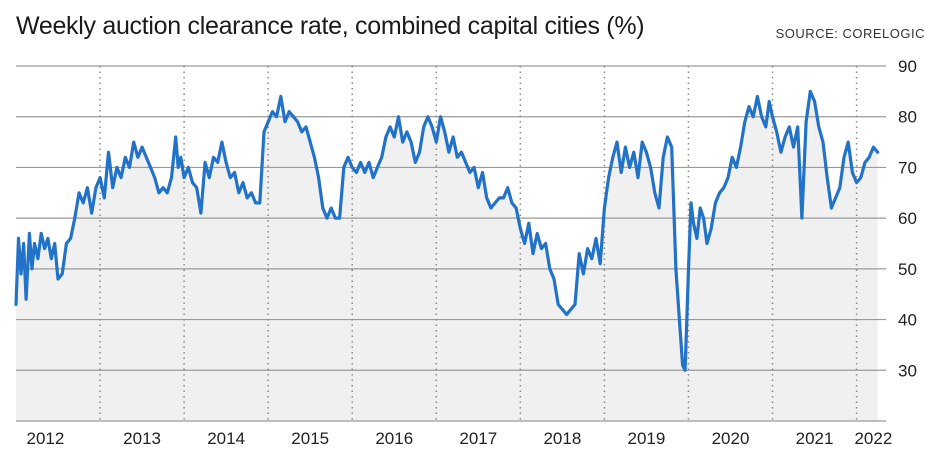 Image resolution: width=941 pixels, height=454 pixels. What do you see at coordinates (815, 438) in the screenshot?
I see `x-tick-label-2021: 2021` at bounding box center [815, 438].